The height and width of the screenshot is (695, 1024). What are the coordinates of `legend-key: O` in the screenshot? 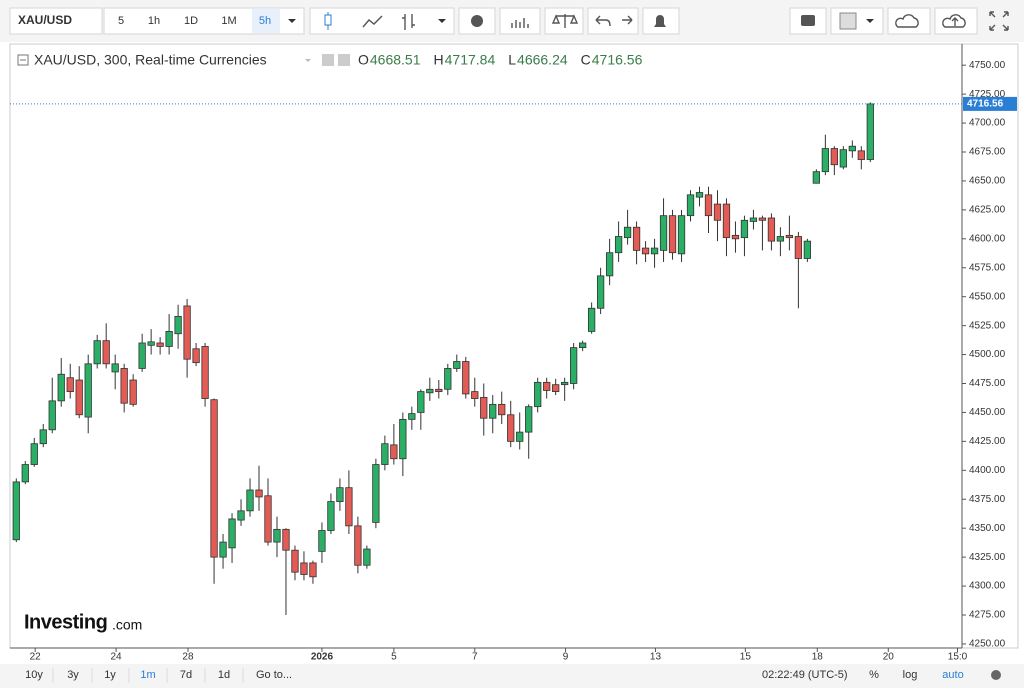 It's located at (363, 60).